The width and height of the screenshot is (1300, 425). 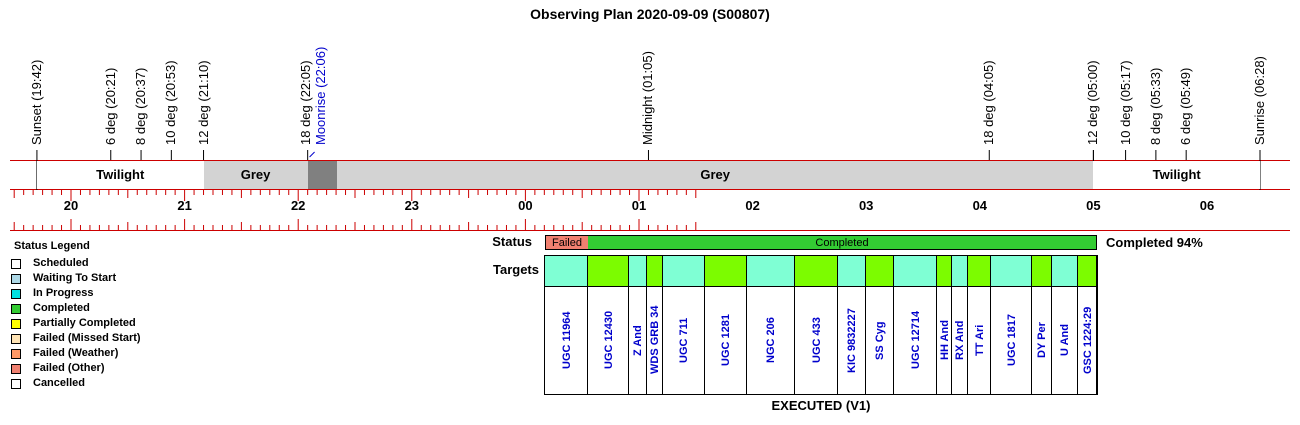 What do you see at coordinates (184, 205) in the screenshot?
I see `hour-label: 21` at bounding box center [184, 205].